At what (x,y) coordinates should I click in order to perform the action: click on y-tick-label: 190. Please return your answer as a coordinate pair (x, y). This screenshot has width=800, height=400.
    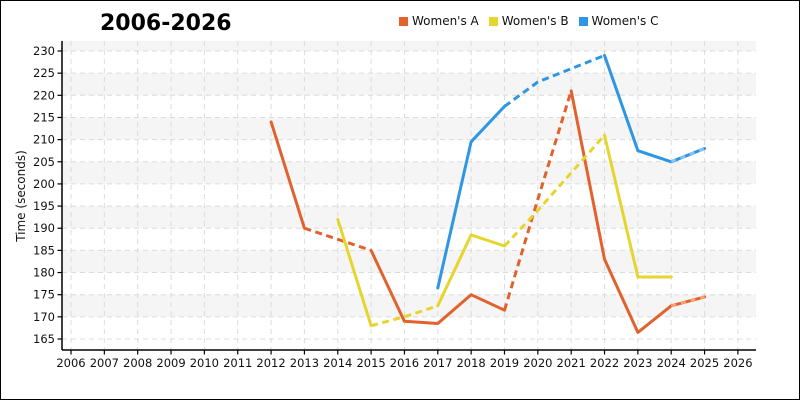
    Looking at the image, I should click on (44, 228).